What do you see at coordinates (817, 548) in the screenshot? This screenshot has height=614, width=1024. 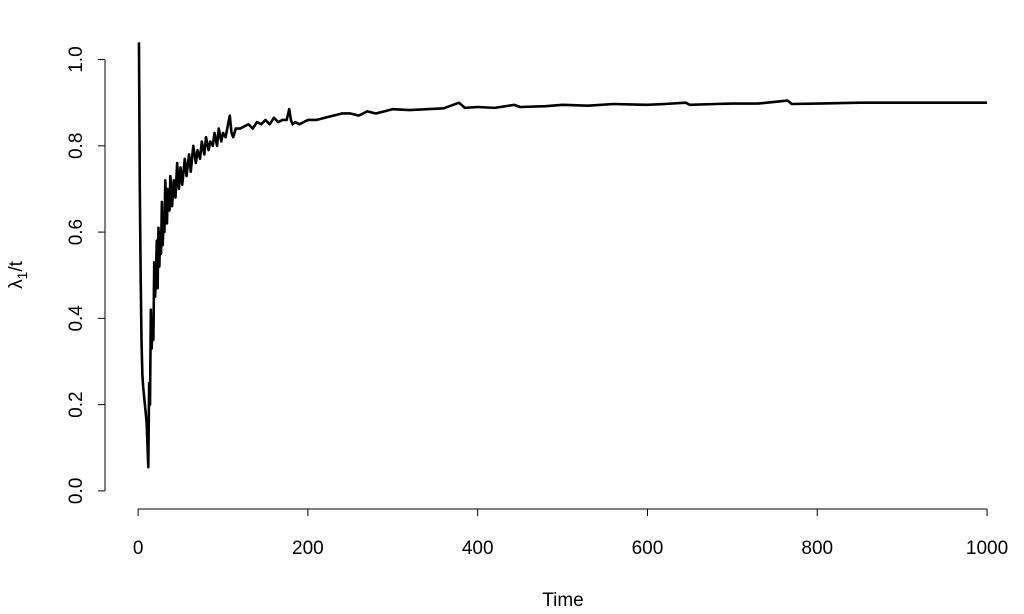 I see `x-tick-label: 800` at bounding box center [817, 548].